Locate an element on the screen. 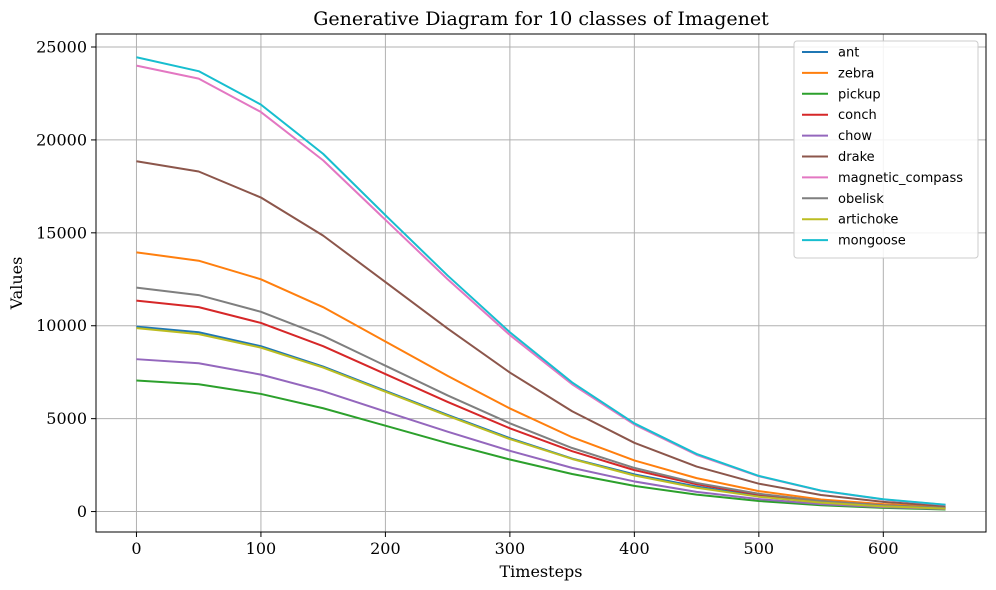  y-axis-title: Values is located at coordinates (16, 284).